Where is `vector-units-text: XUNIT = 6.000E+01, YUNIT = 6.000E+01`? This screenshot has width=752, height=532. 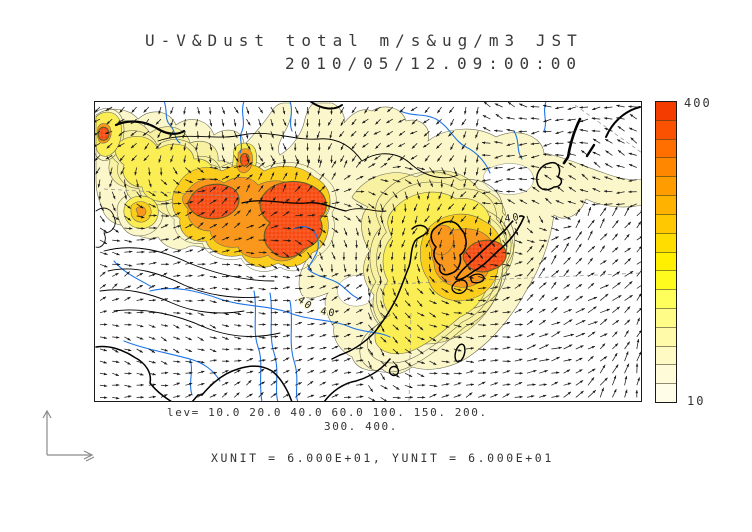
vector-units-text: XUNIT = 6.000E+01, YUNIT = 6.000E+01 is located at coordinates (382, 458).